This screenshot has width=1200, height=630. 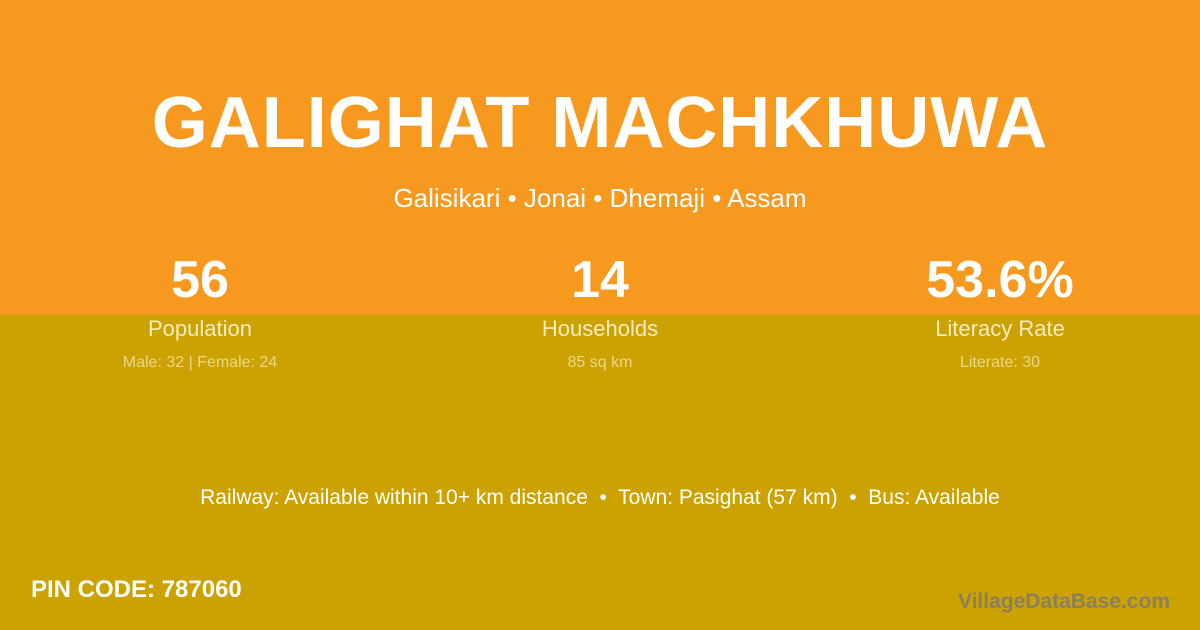 I want to click on stat-detail: Male: 32 | Female: 24, so click(x=200, y=362).